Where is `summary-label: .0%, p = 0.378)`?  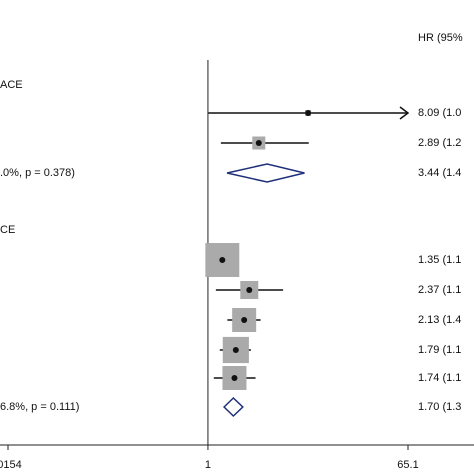
summary-label: .0%, p = 0.378) is located at coordinates (37, 173).